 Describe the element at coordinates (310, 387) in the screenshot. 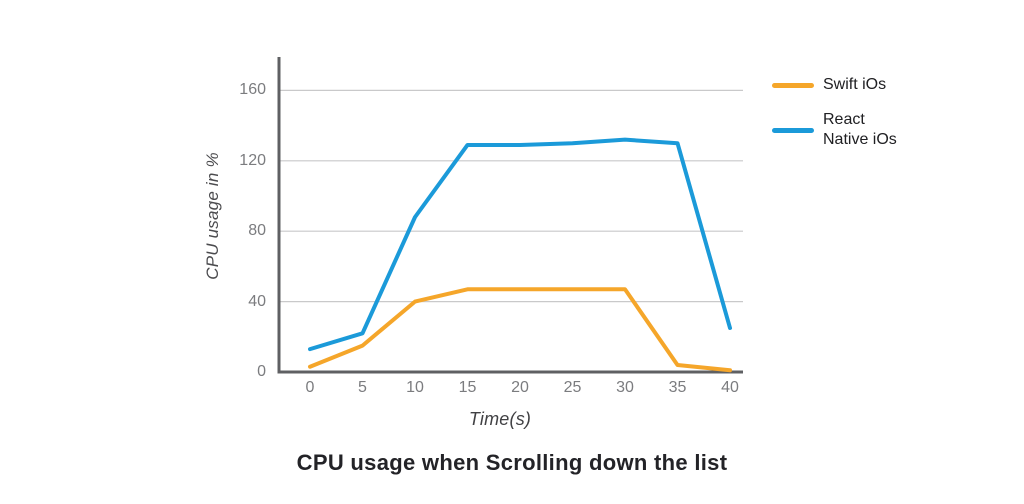

I see `x-tick-label: 0` at that location.